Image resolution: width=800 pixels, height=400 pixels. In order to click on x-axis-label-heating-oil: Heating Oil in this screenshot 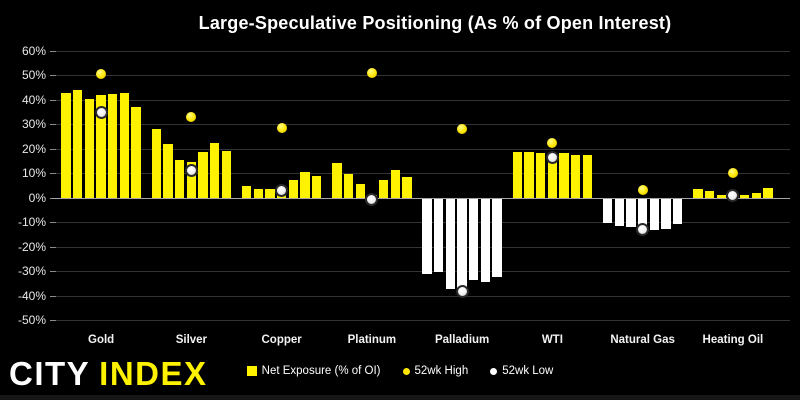, I will do `click(733, 340)`.